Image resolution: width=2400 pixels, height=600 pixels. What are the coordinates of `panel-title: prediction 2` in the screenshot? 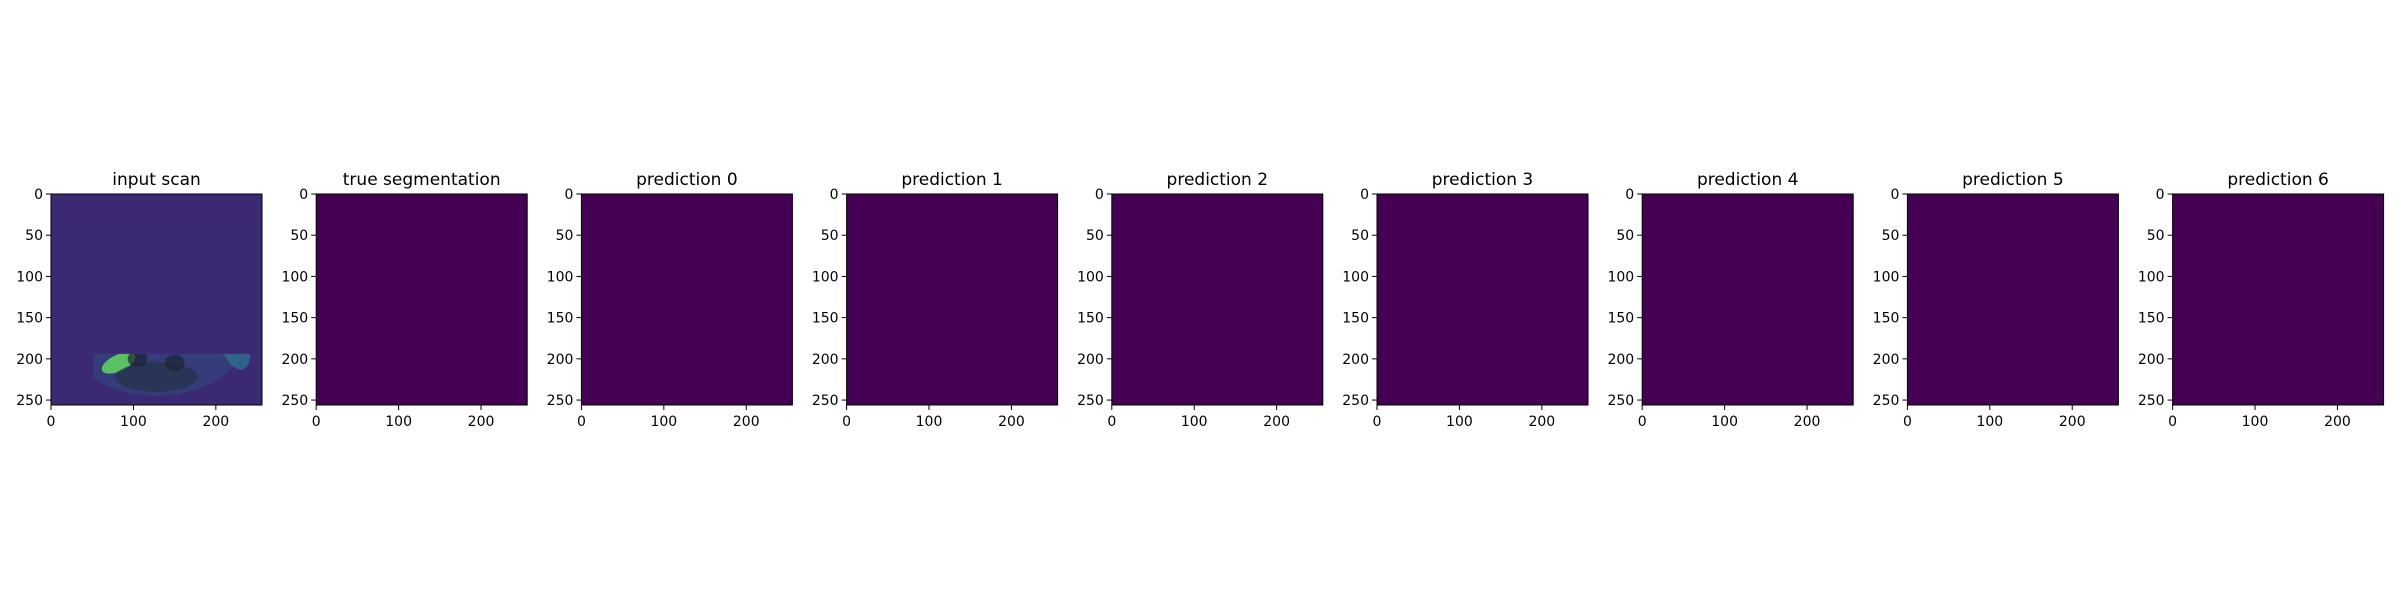 It's located at (1218, 180).